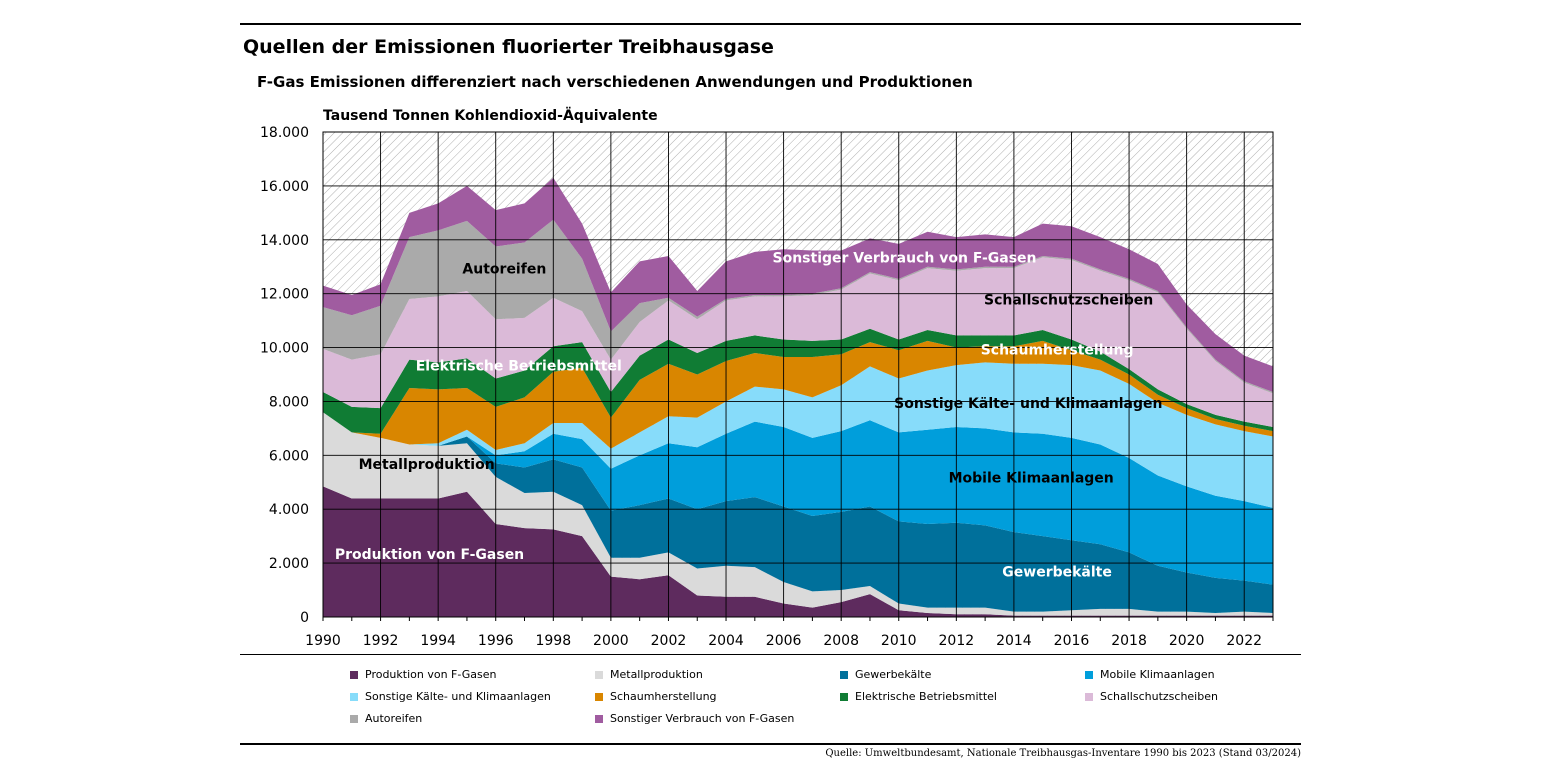 This screenshot has height=775, width=1545. Describe the element at coordinates (519, 366) in the screenshot. I see `area-label: Elektrische Betriebsmittel` at that location.